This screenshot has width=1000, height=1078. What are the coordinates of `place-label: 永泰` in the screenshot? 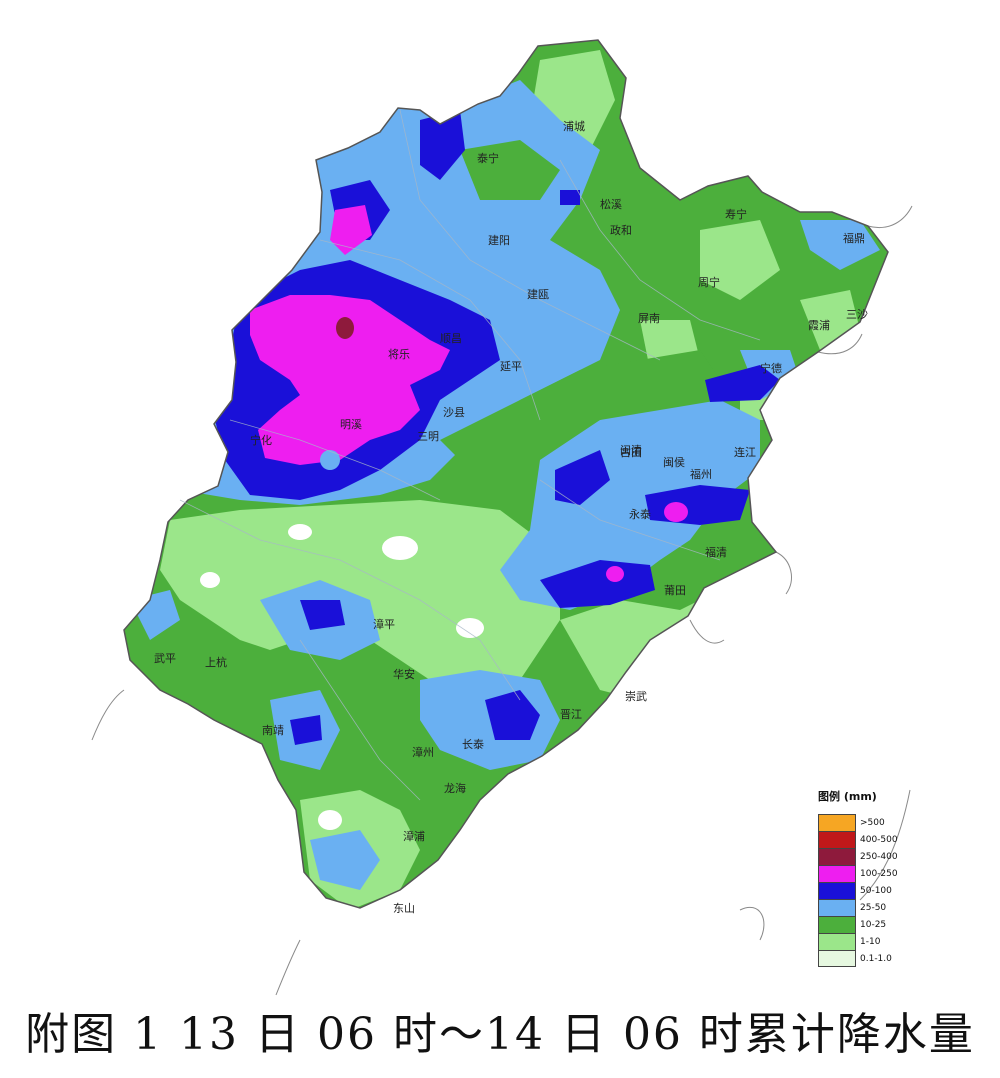 It's located at (640, 514).